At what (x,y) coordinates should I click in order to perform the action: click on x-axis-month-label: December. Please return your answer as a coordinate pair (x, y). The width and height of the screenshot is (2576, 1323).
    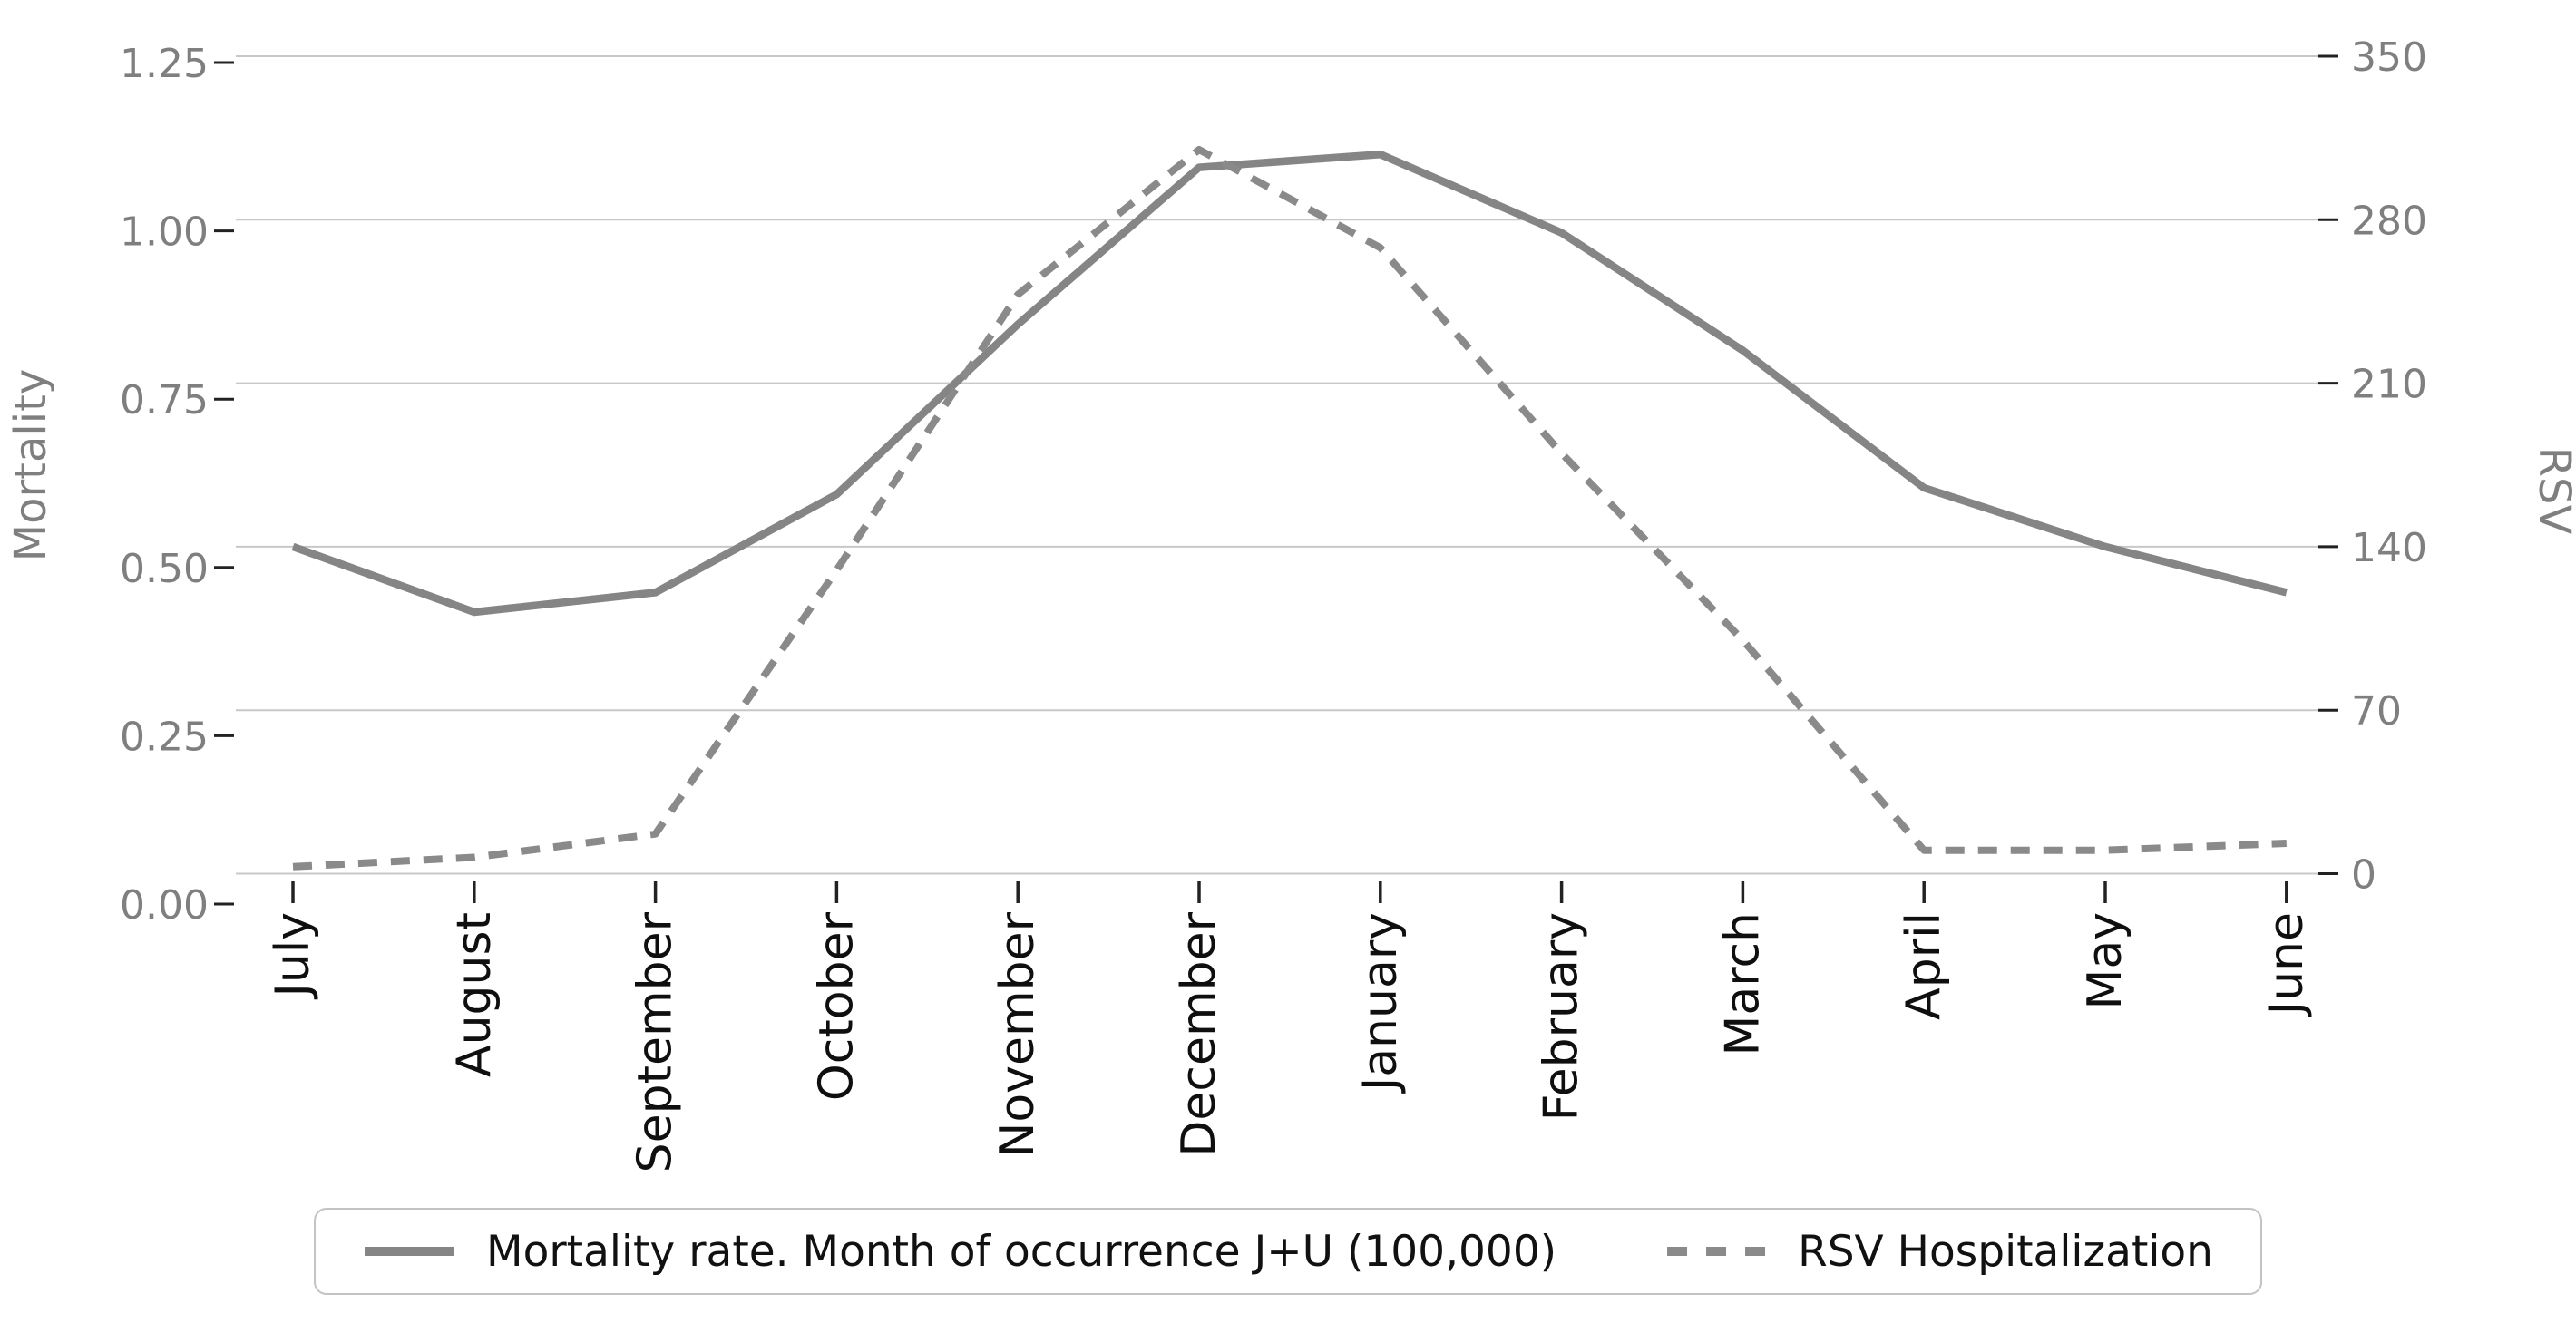
    Looking at the image, I should click on (1199, 1034).